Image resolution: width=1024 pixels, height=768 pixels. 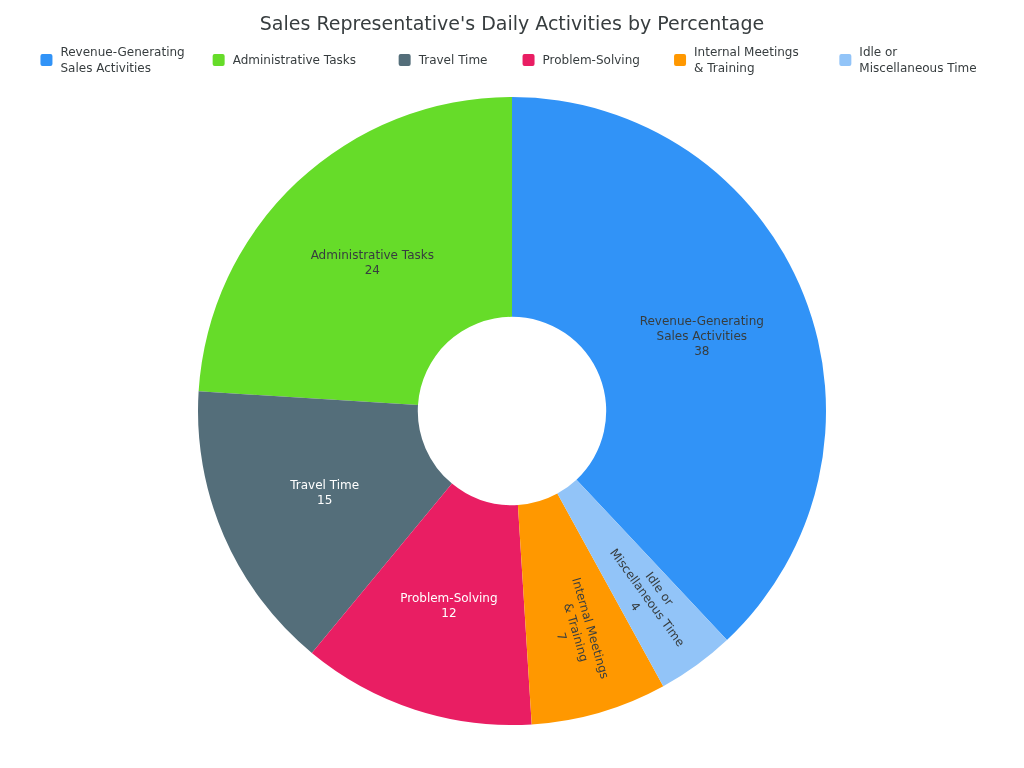 I want to click on legend-label: Internal Meetings & Training, so click(x=746, y=60).